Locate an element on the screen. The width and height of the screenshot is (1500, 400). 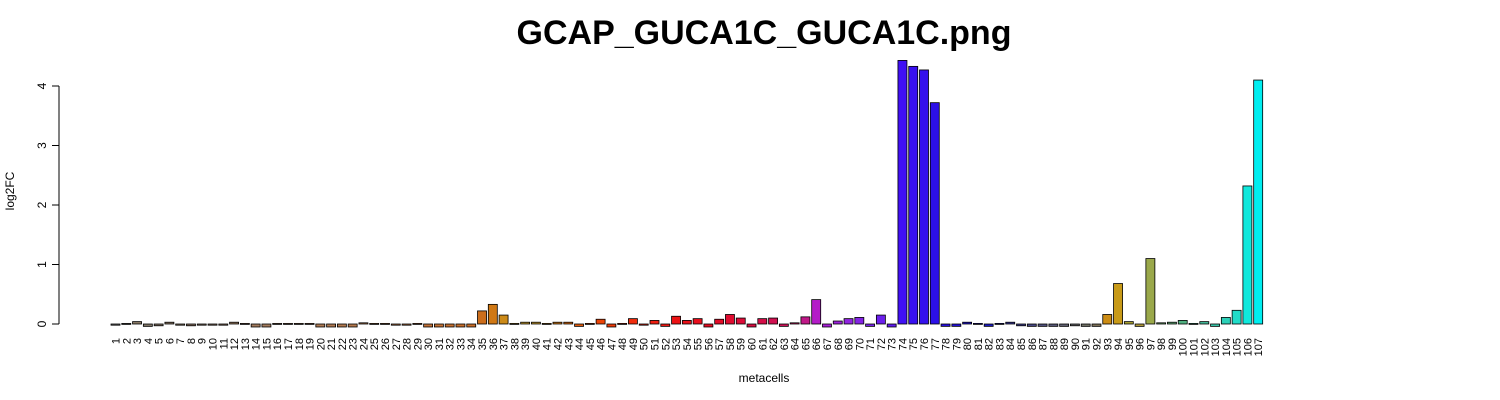
x-tick-label: 48 is located at coordinates (623, 344).